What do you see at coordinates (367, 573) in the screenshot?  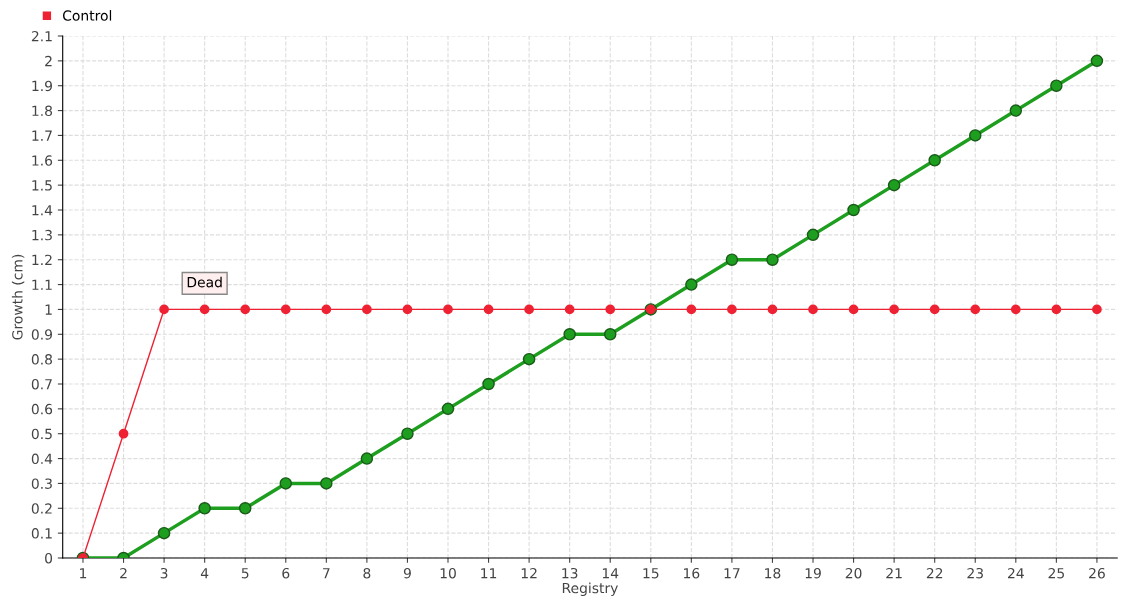 I see `x-tick-label: 8` at bounding box center [367, 573].